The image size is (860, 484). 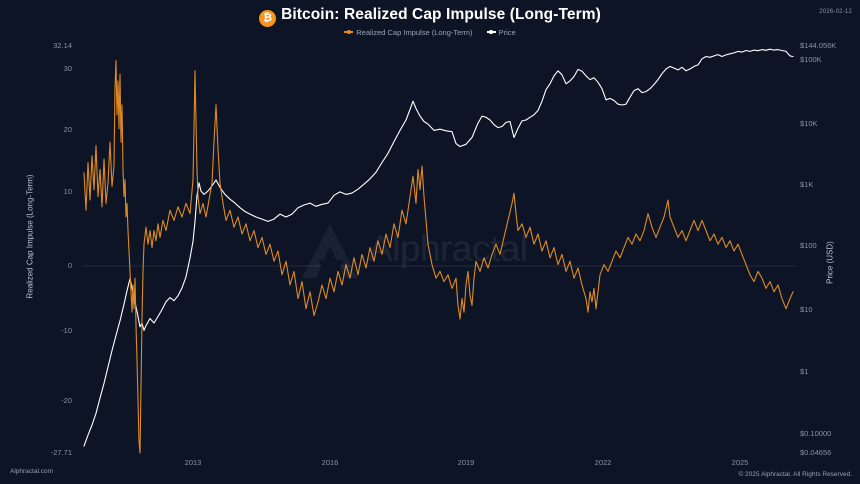 What do you see at coordinates (193, 462) in the screenshot?
I see `x-tick-0: 2013` at bounding box center [193, 462].